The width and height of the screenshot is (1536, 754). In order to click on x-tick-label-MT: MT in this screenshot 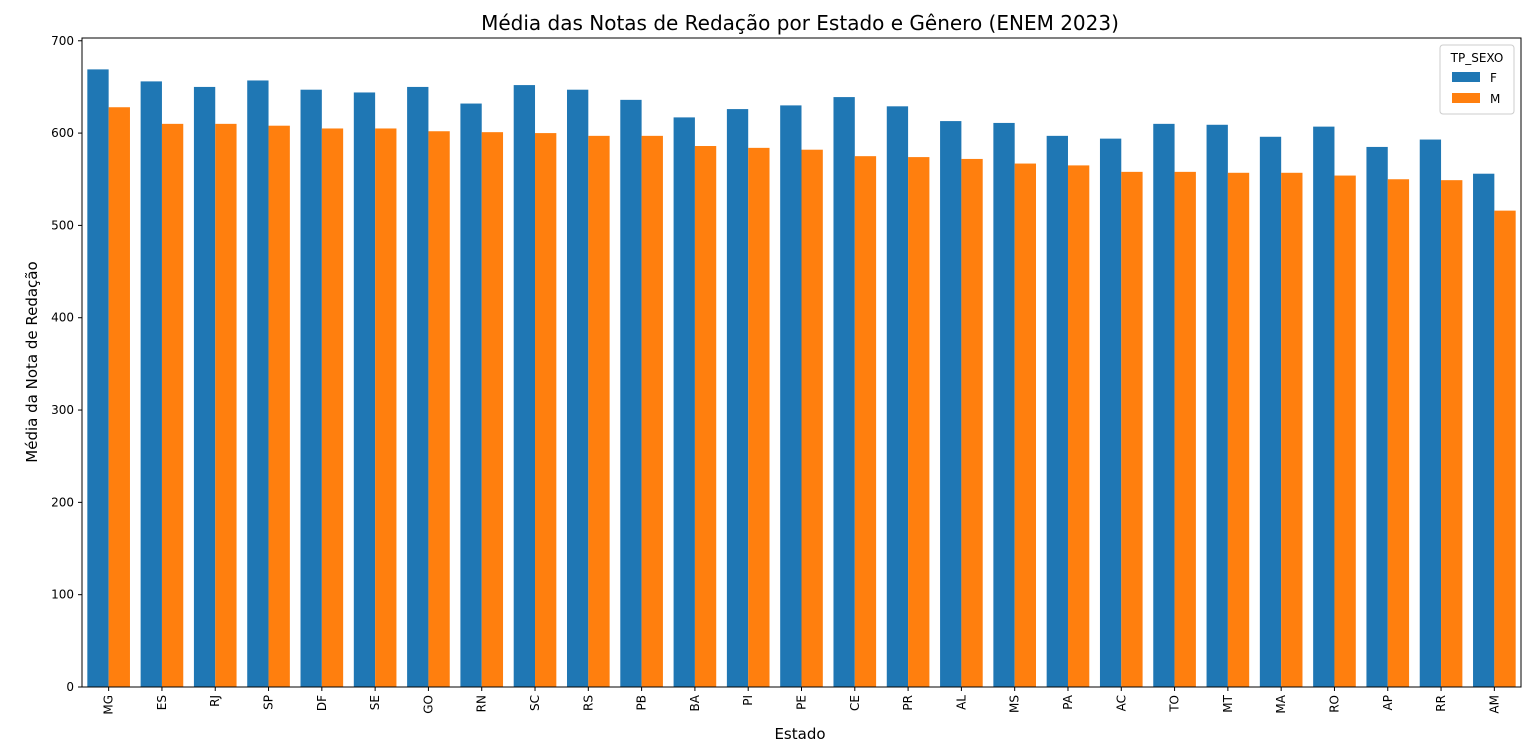, I will do `click(1228, 703)`.